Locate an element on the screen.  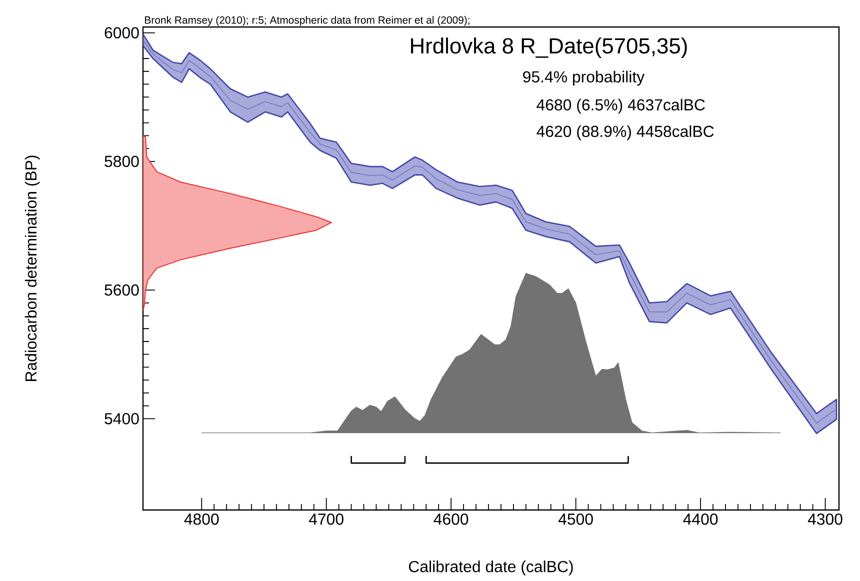
x-tick-label: 4800 is located at coordinates (201, 519).